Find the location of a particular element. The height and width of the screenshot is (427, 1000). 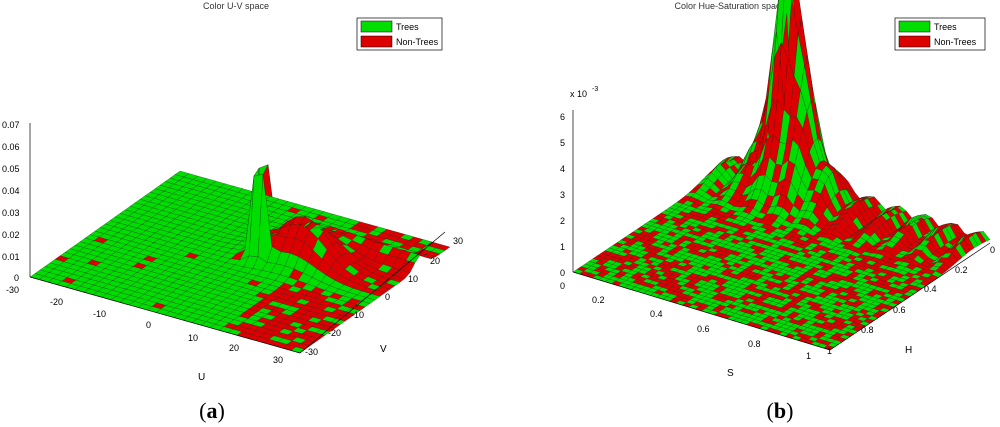

s-tick: 0.2 is located at coordinates (598, 300).